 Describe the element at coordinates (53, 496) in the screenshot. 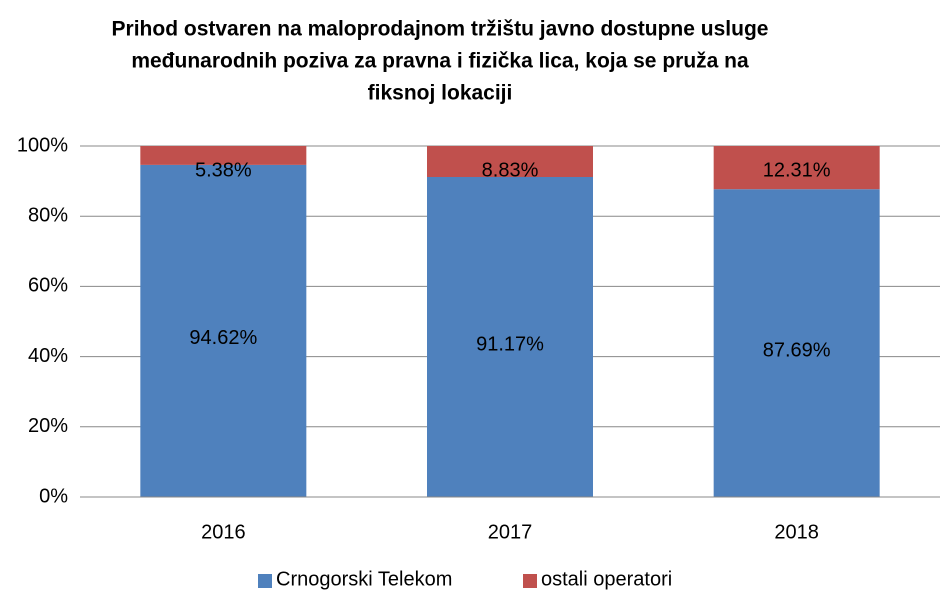

I see `y-tick-label: 0%` at that location.